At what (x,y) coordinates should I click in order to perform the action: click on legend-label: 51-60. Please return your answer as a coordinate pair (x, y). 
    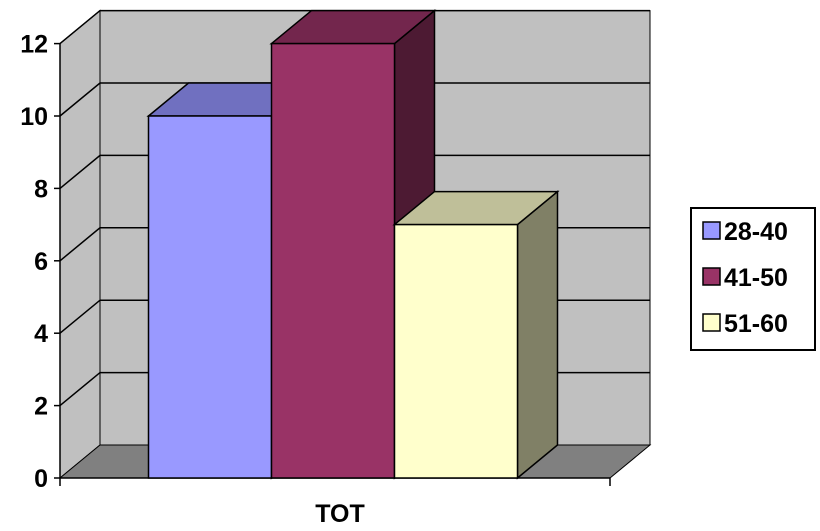
    Looking at the image, I should click on (756, 324).